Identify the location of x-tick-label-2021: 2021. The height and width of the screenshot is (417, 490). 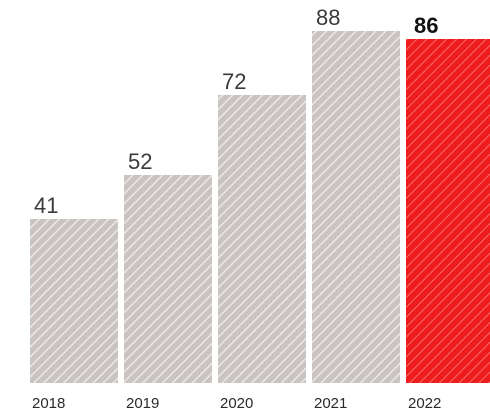
(330, 403).